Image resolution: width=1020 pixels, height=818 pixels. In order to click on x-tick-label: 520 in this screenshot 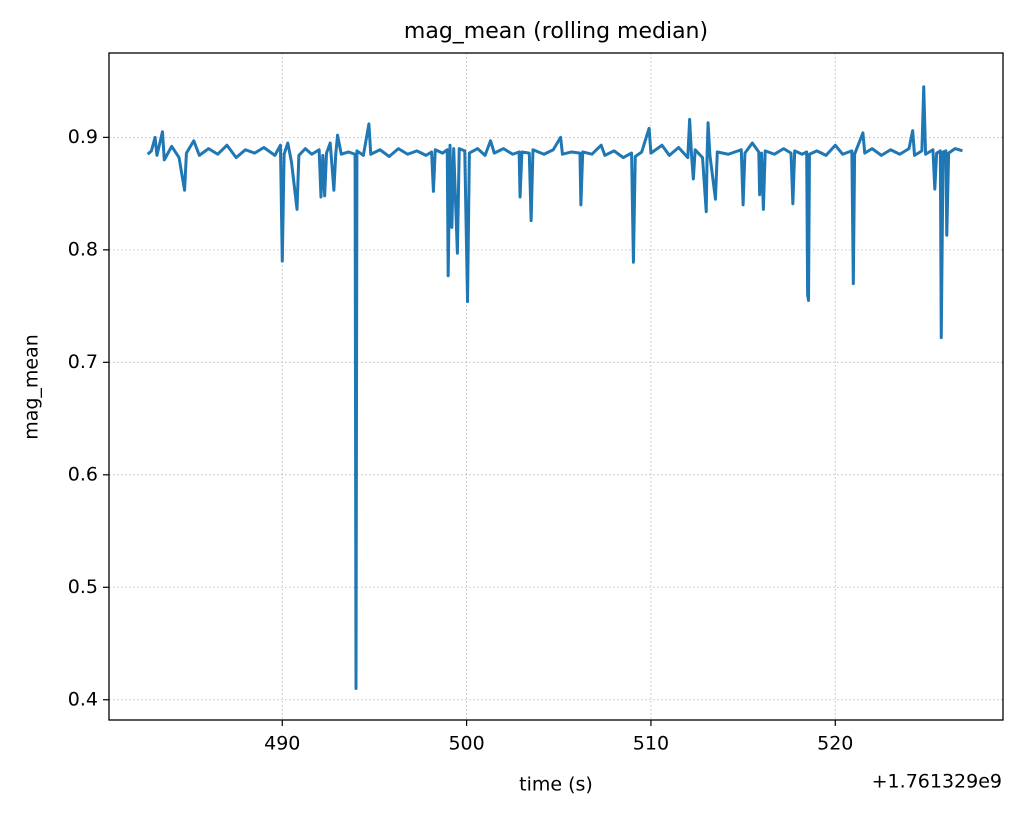, I will do `click(835, 744)`.